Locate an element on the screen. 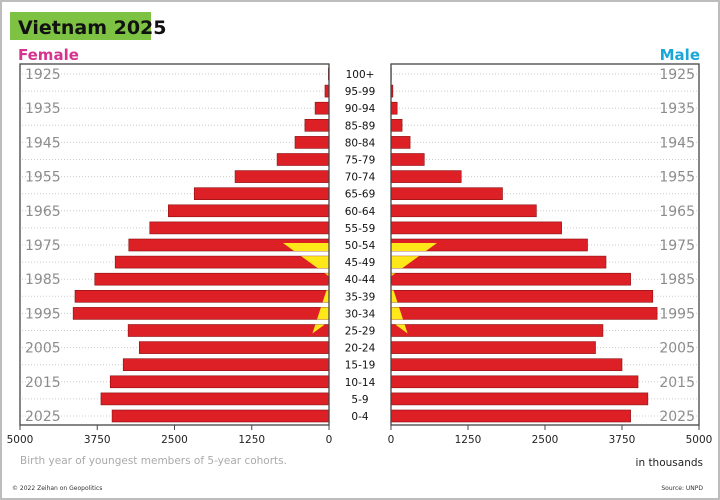 Image resolution: width=720 pixels, height=500 pixels. female-label: Female is located at coordinates (48, 55).